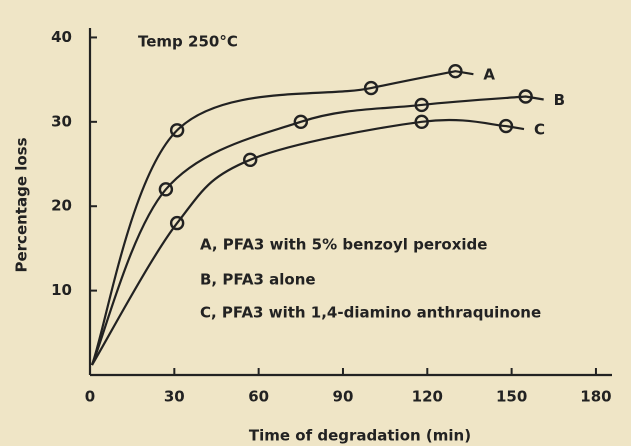 Image resolution: width=631 pixels, height=446 pixels. Describe the element at coordinates (559, 100) in the screenshot. I see `series-label: B` at that location.